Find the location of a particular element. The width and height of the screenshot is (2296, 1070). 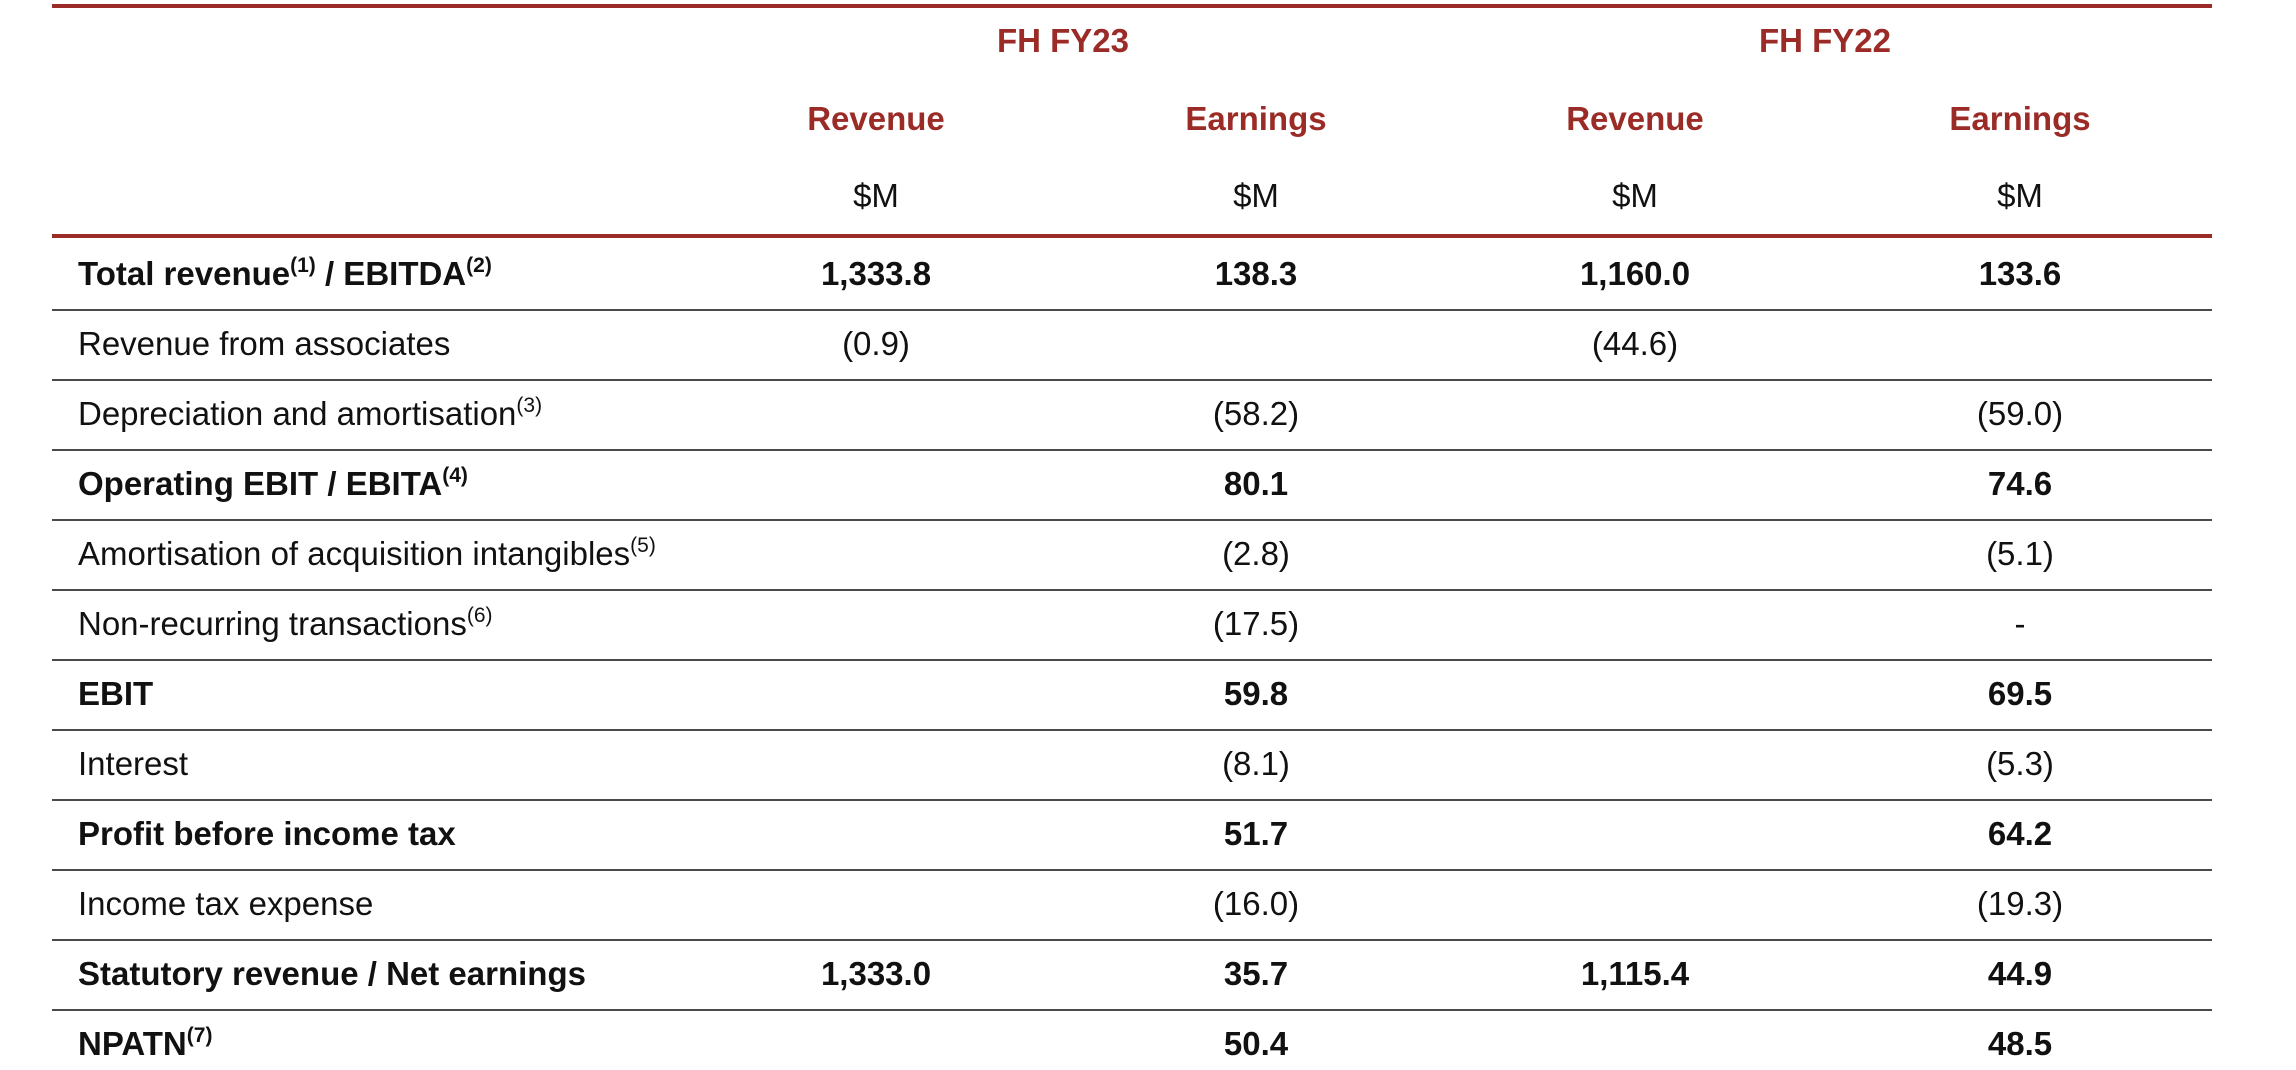

footnote-marker: (6) is located at coordinates (479, 615).